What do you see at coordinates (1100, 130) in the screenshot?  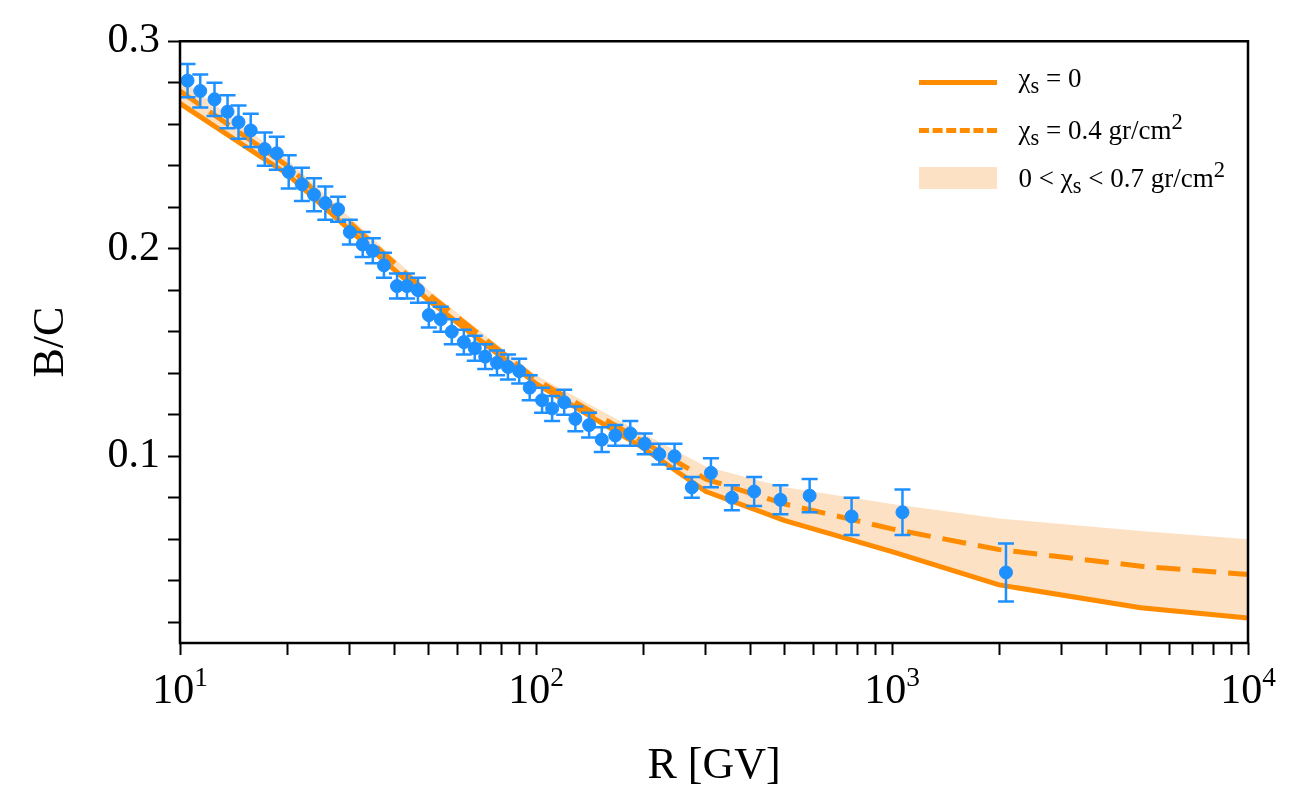 I see `legend-label: χ$_{s}$ = 0.4 gr/cm$^{2}$` at bounding box center [1100, 130].